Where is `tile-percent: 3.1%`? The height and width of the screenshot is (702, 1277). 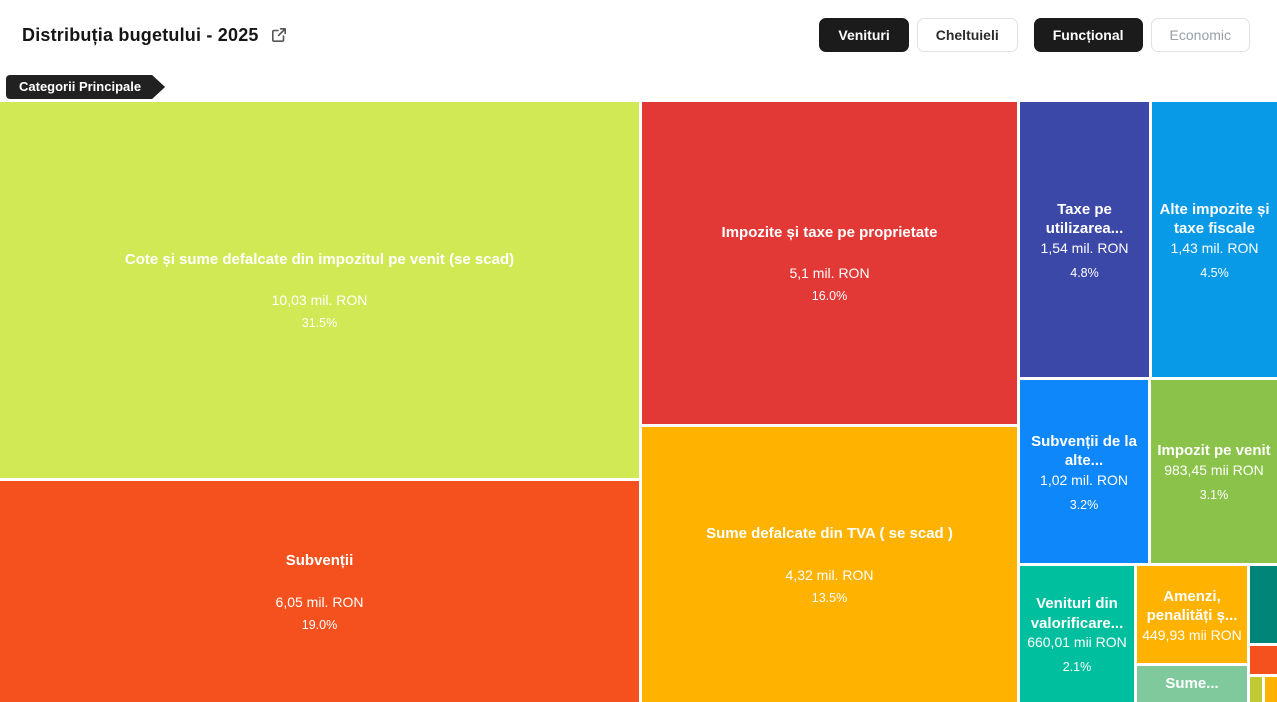 tile-percent: 3.1% is located at coordinates (1214, 494).